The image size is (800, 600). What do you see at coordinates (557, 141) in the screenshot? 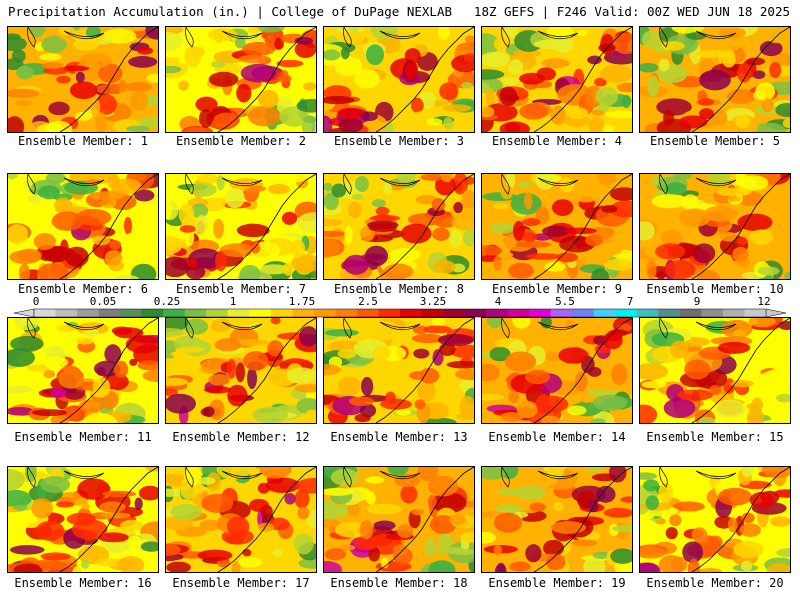
I see `ensemble-member-label: Ensemble Member: 4` at bounding box center [557, 141].